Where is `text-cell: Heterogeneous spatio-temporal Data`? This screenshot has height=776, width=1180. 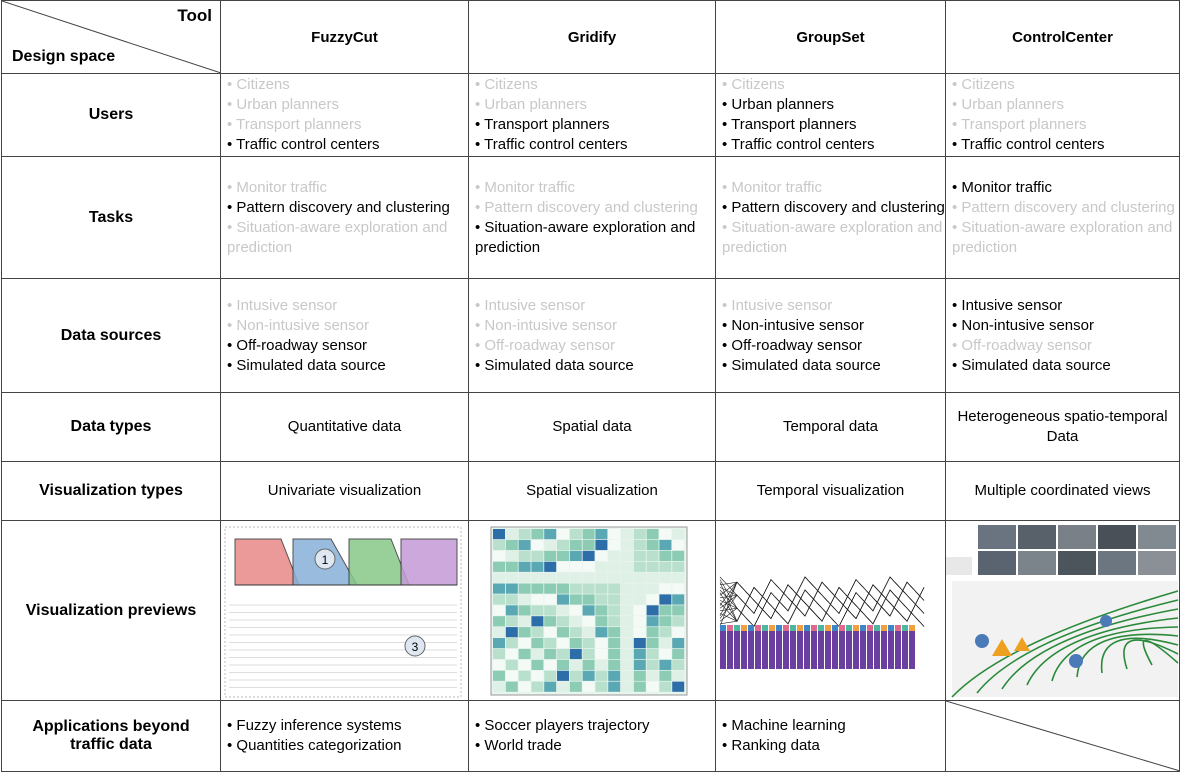
text-cell: Heterogeneous spatio-temporal Data is located at coordinates (1062, 427).